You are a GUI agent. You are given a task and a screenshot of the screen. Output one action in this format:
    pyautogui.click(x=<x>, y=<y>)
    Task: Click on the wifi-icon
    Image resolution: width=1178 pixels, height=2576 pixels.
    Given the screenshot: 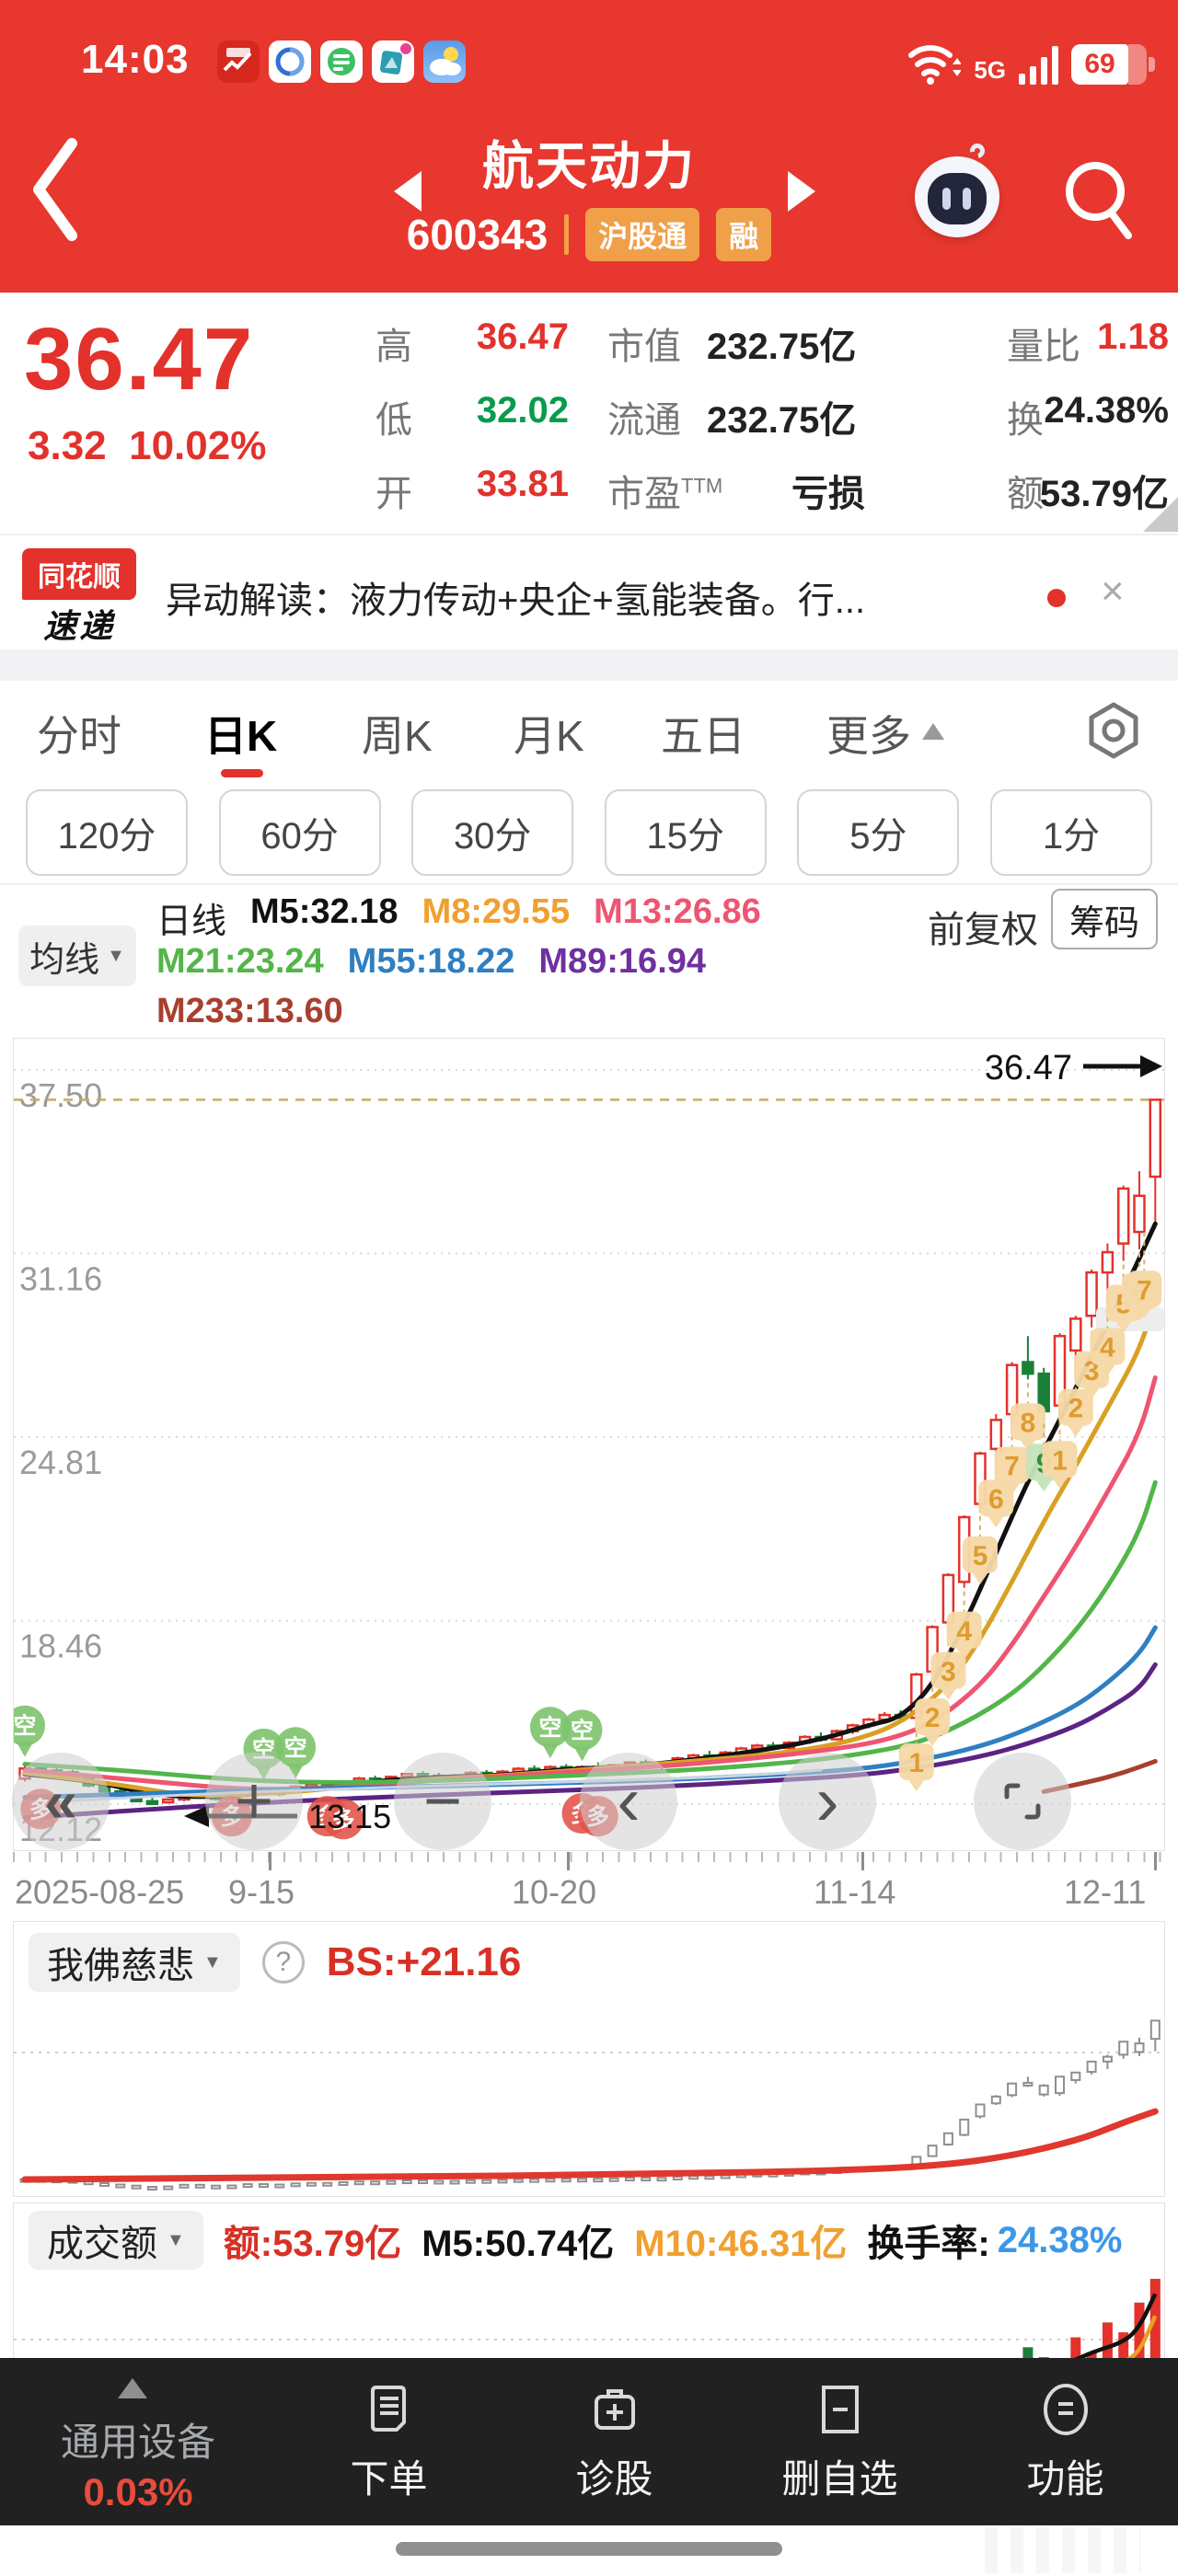 What is the action you would take?
    pyautogui.click(x=935, y=65)
    